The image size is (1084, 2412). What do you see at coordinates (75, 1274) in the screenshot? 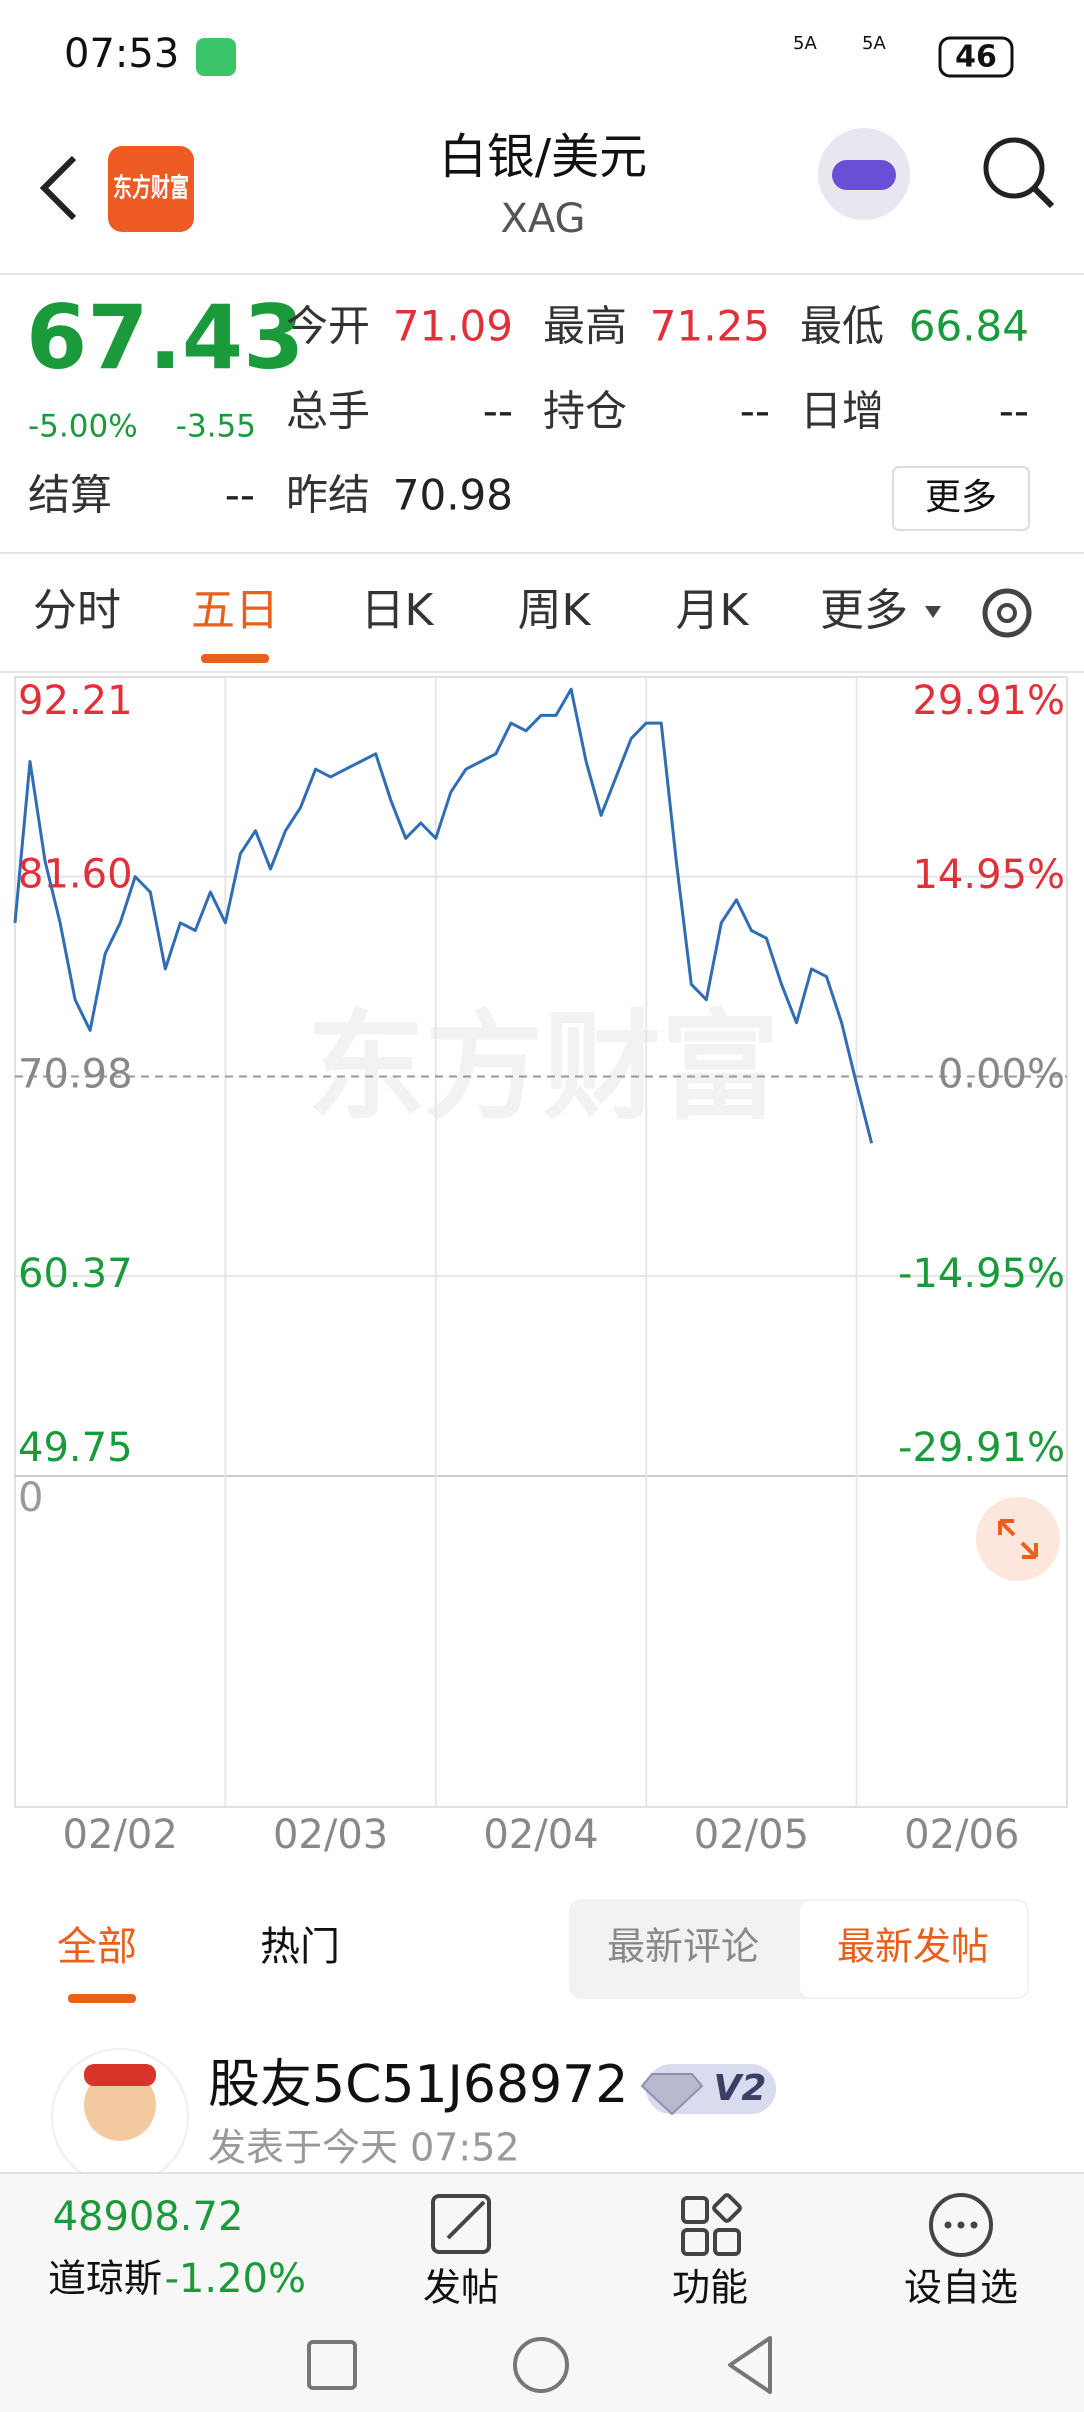
I see `y-tick-label: 60.37` at bounding box center [75, 1274].